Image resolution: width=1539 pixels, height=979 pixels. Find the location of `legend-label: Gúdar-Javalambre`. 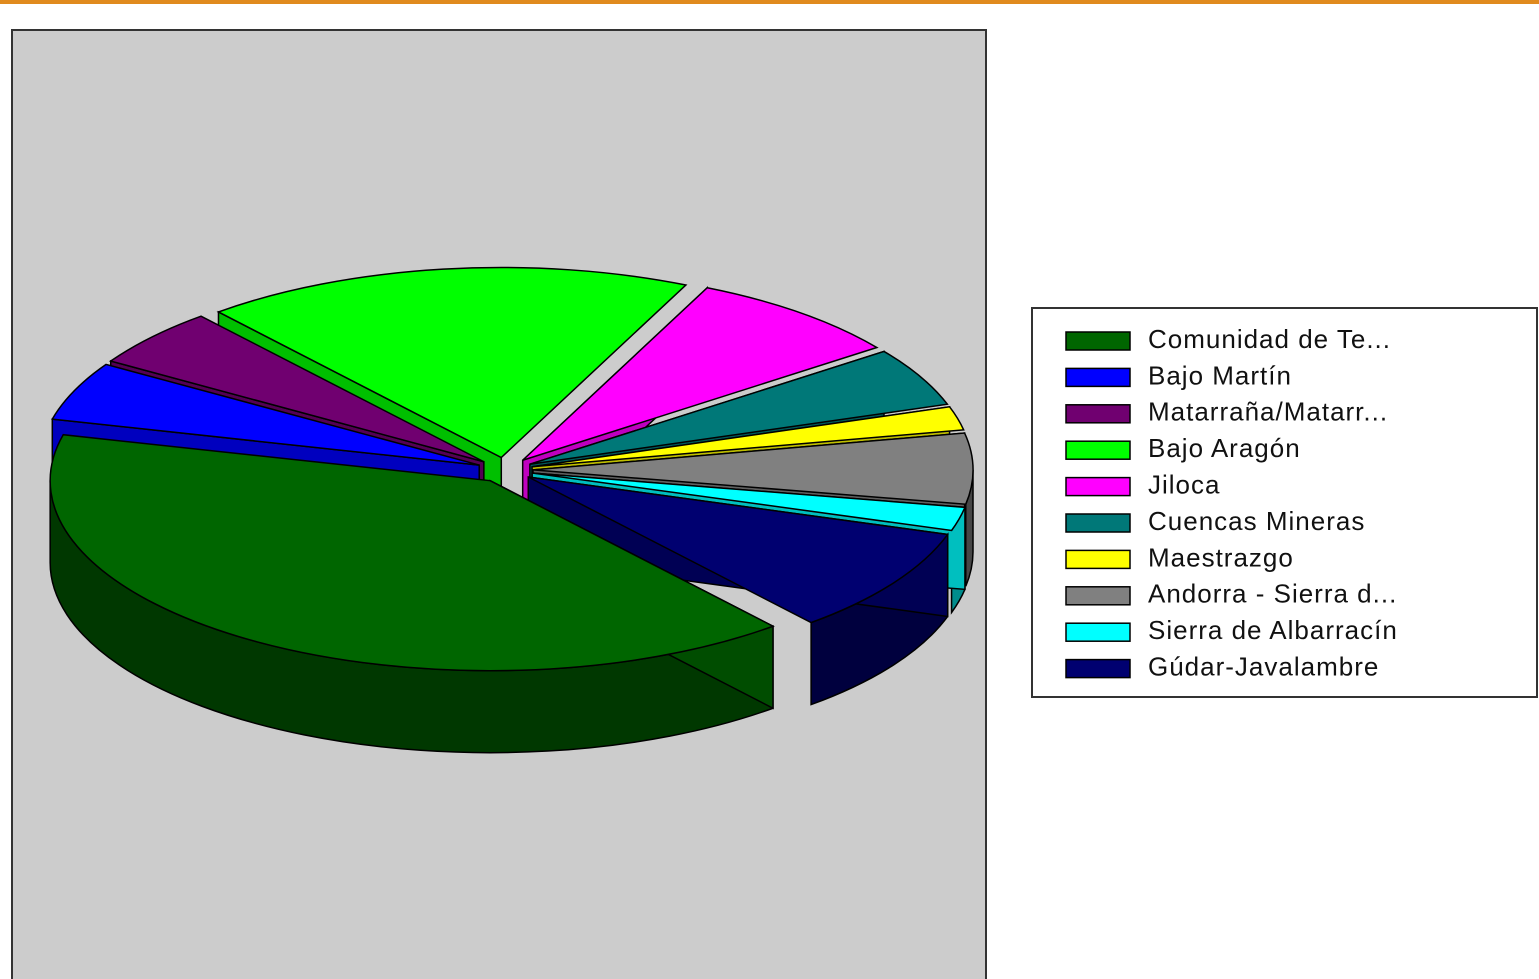

legend-label: Gúdar-Javalambre is located at coordinates (1263, 666).